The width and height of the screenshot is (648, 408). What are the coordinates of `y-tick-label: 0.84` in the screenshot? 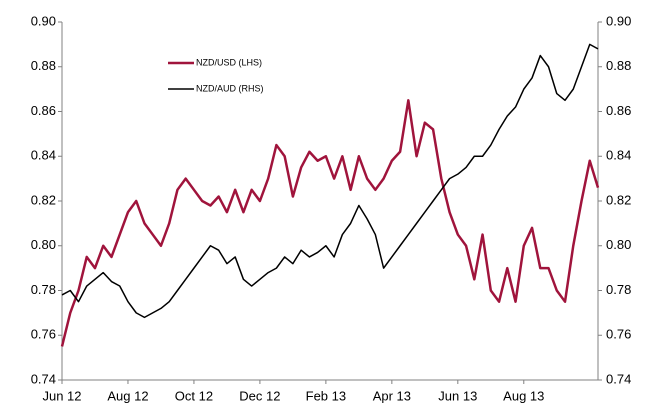 It's located at (43, 155).